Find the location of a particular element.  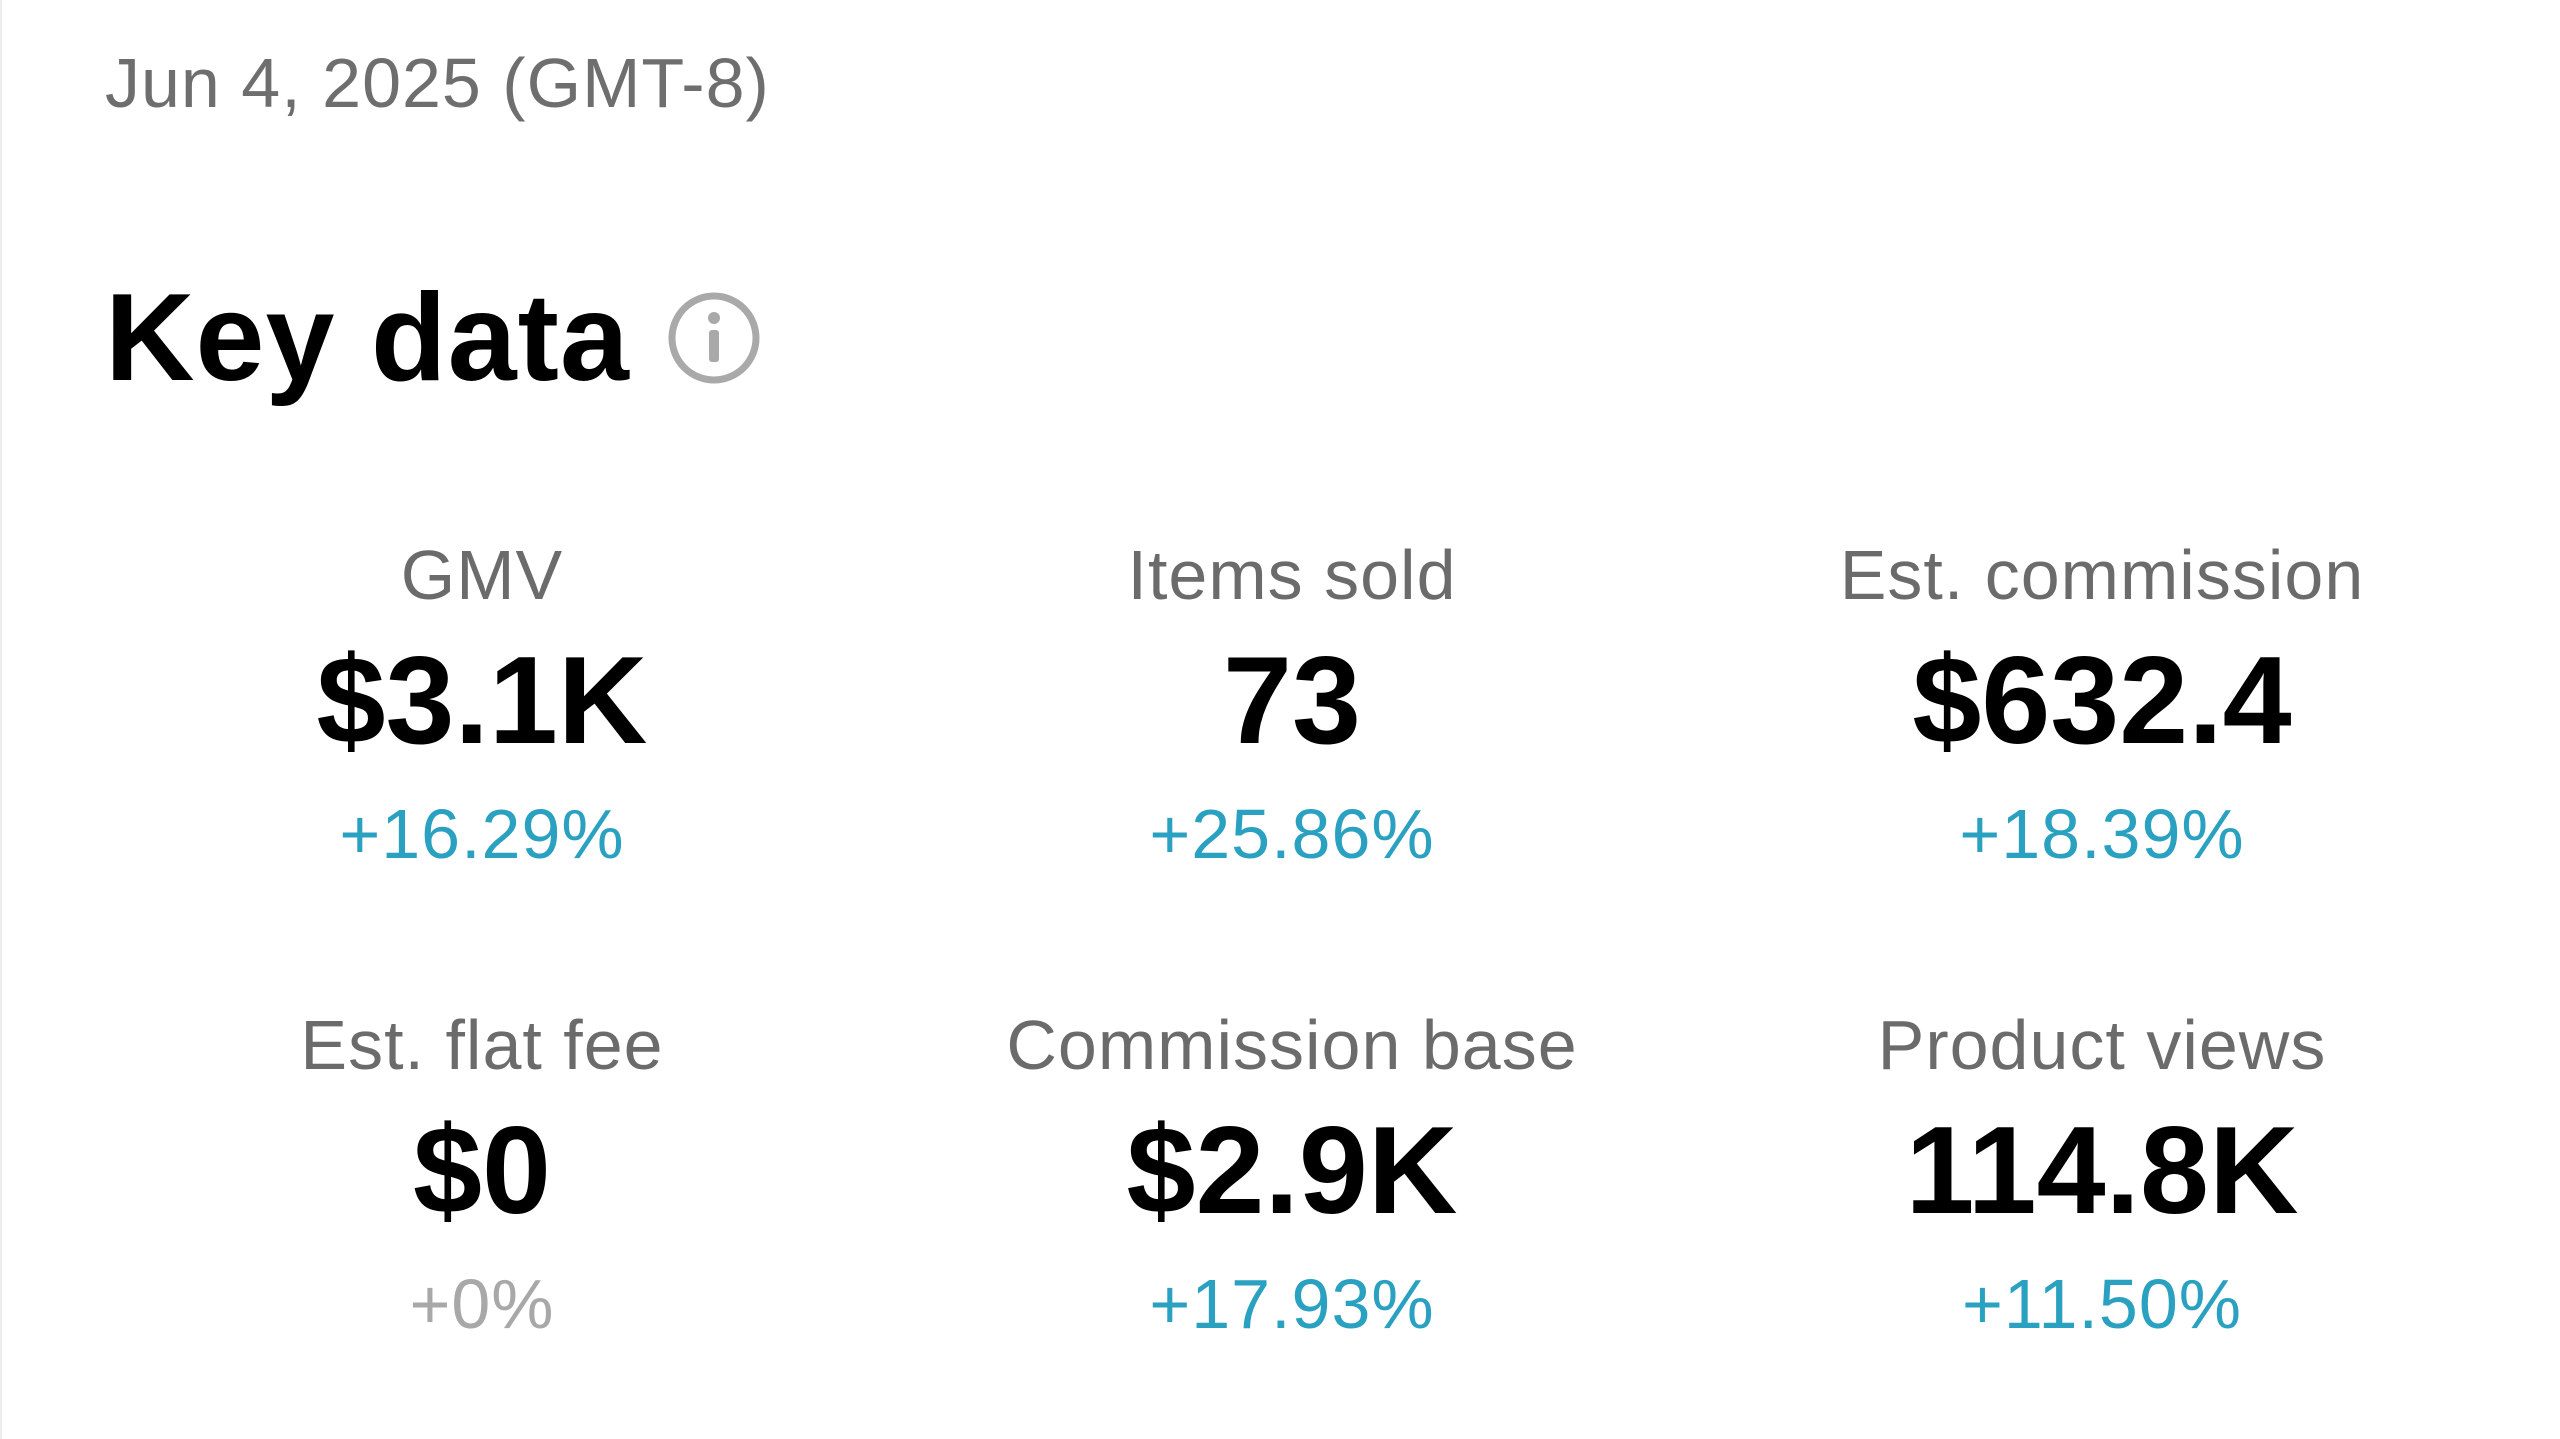

metric-label: Est. flat fee is located at coordinates (482, 1045).